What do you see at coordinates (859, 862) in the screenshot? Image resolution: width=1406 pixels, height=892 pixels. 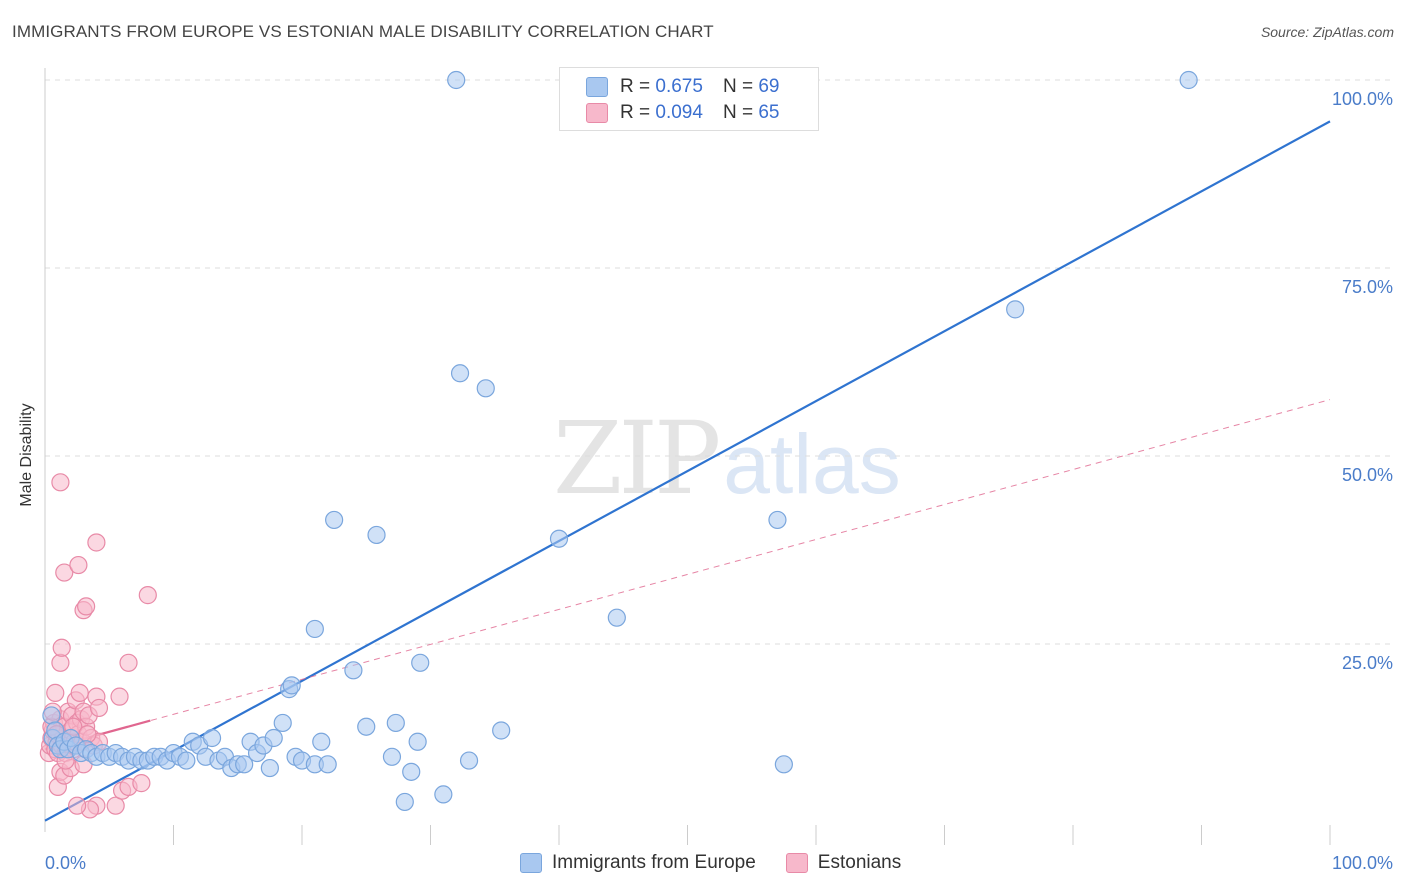 I see `series-label-estonians: Estonians` at bounding box center [859, 862].